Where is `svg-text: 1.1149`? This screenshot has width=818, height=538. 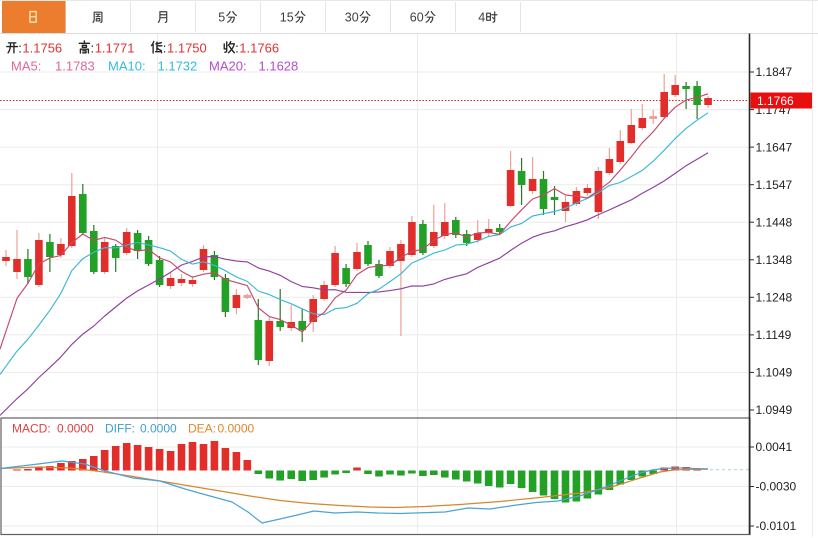
svg-text: 1.1149 is located at coordinates (774, 335).